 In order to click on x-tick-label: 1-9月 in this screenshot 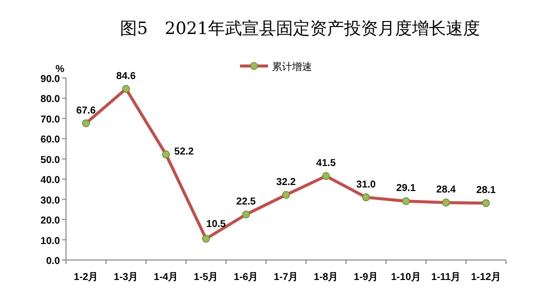, I will do `click(366, 277)`.